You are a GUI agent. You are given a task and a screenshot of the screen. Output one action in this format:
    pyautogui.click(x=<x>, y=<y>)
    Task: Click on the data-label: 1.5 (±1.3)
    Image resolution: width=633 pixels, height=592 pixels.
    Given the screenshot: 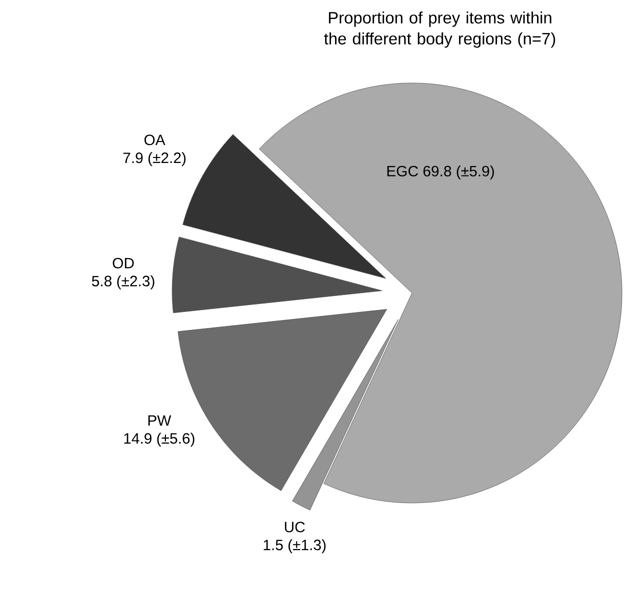 What is the action you would take?
    pyautogui.click(x=295, y=546)
    